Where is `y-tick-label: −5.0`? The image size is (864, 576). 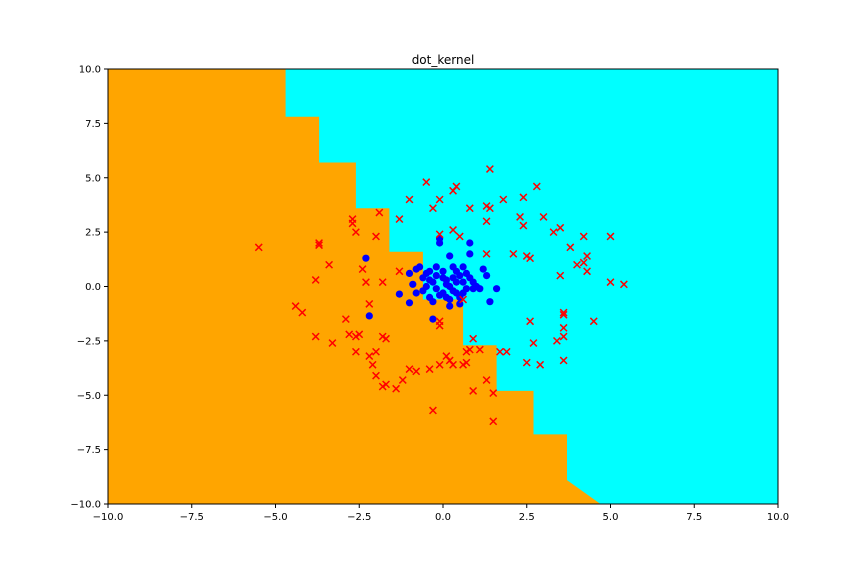 y-tick-label: −5.0 is located at coordinates (89, 396).